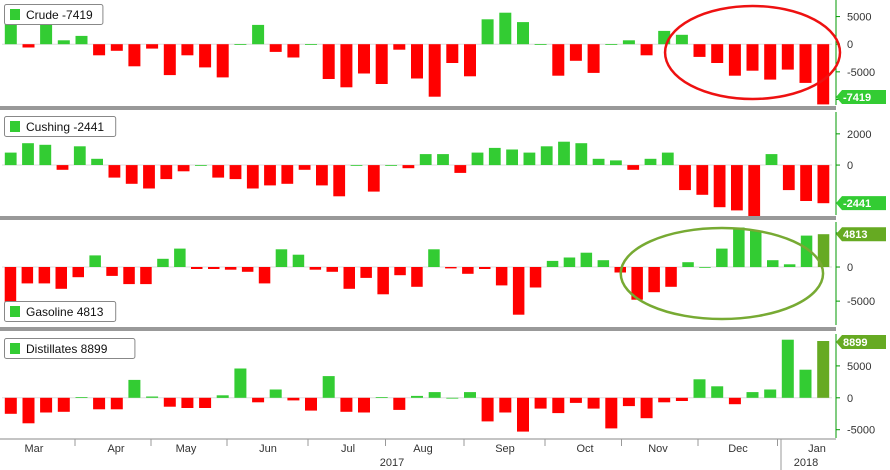  Describe the element at coordinates (817, 449) in the screenshot. I see `x-tick-label: Jan` at that location.